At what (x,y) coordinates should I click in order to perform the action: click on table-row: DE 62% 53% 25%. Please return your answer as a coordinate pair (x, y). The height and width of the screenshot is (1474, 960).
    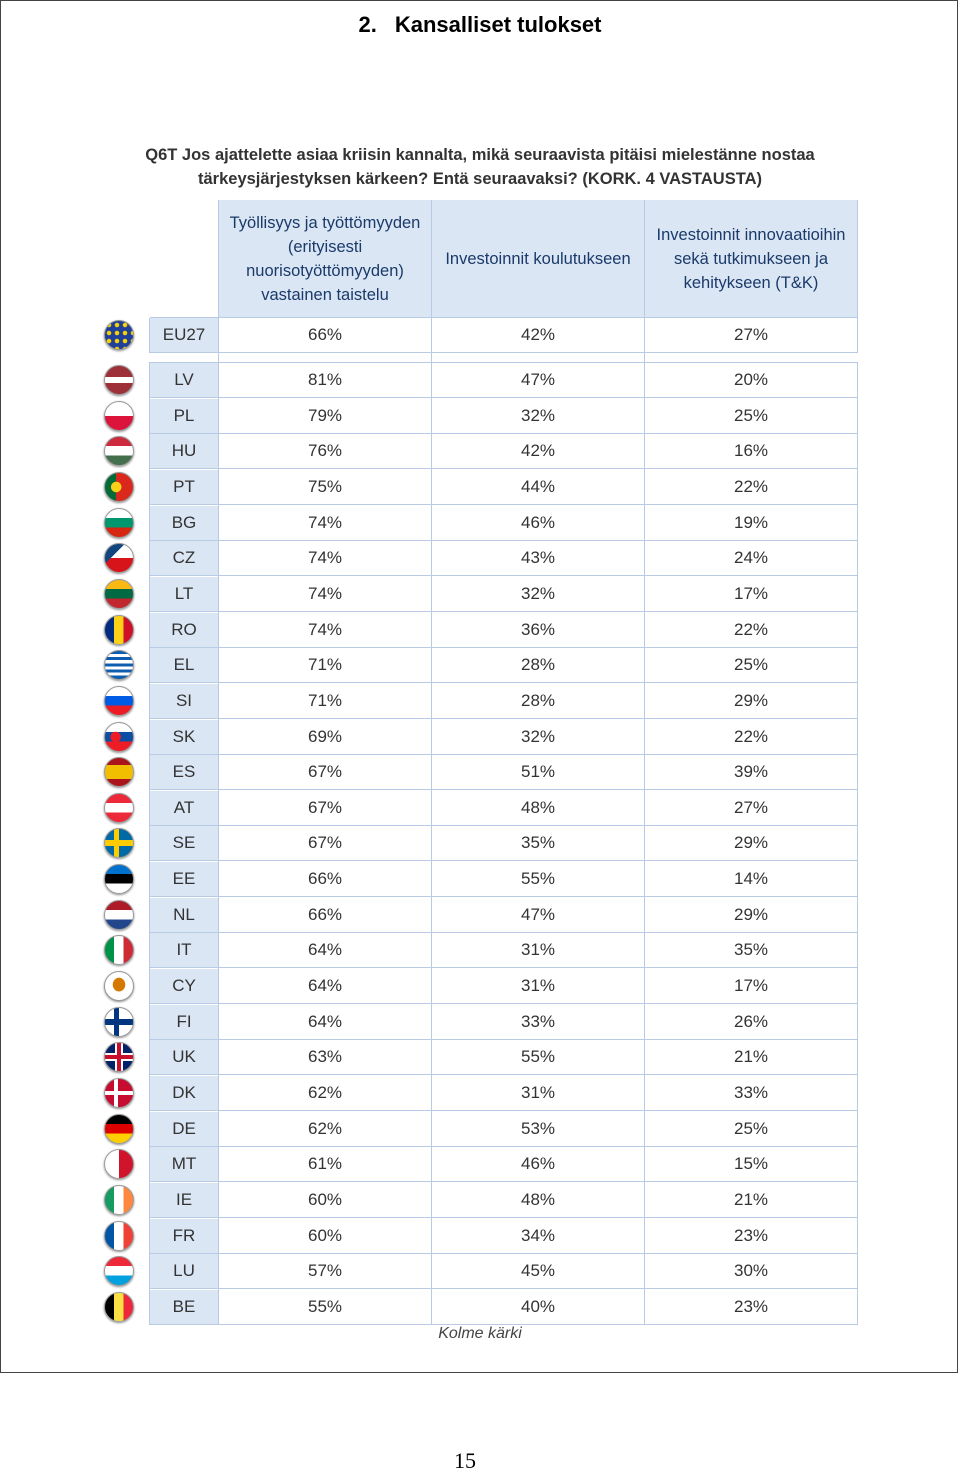
    Looking at the image, I should click on (503, 1128).